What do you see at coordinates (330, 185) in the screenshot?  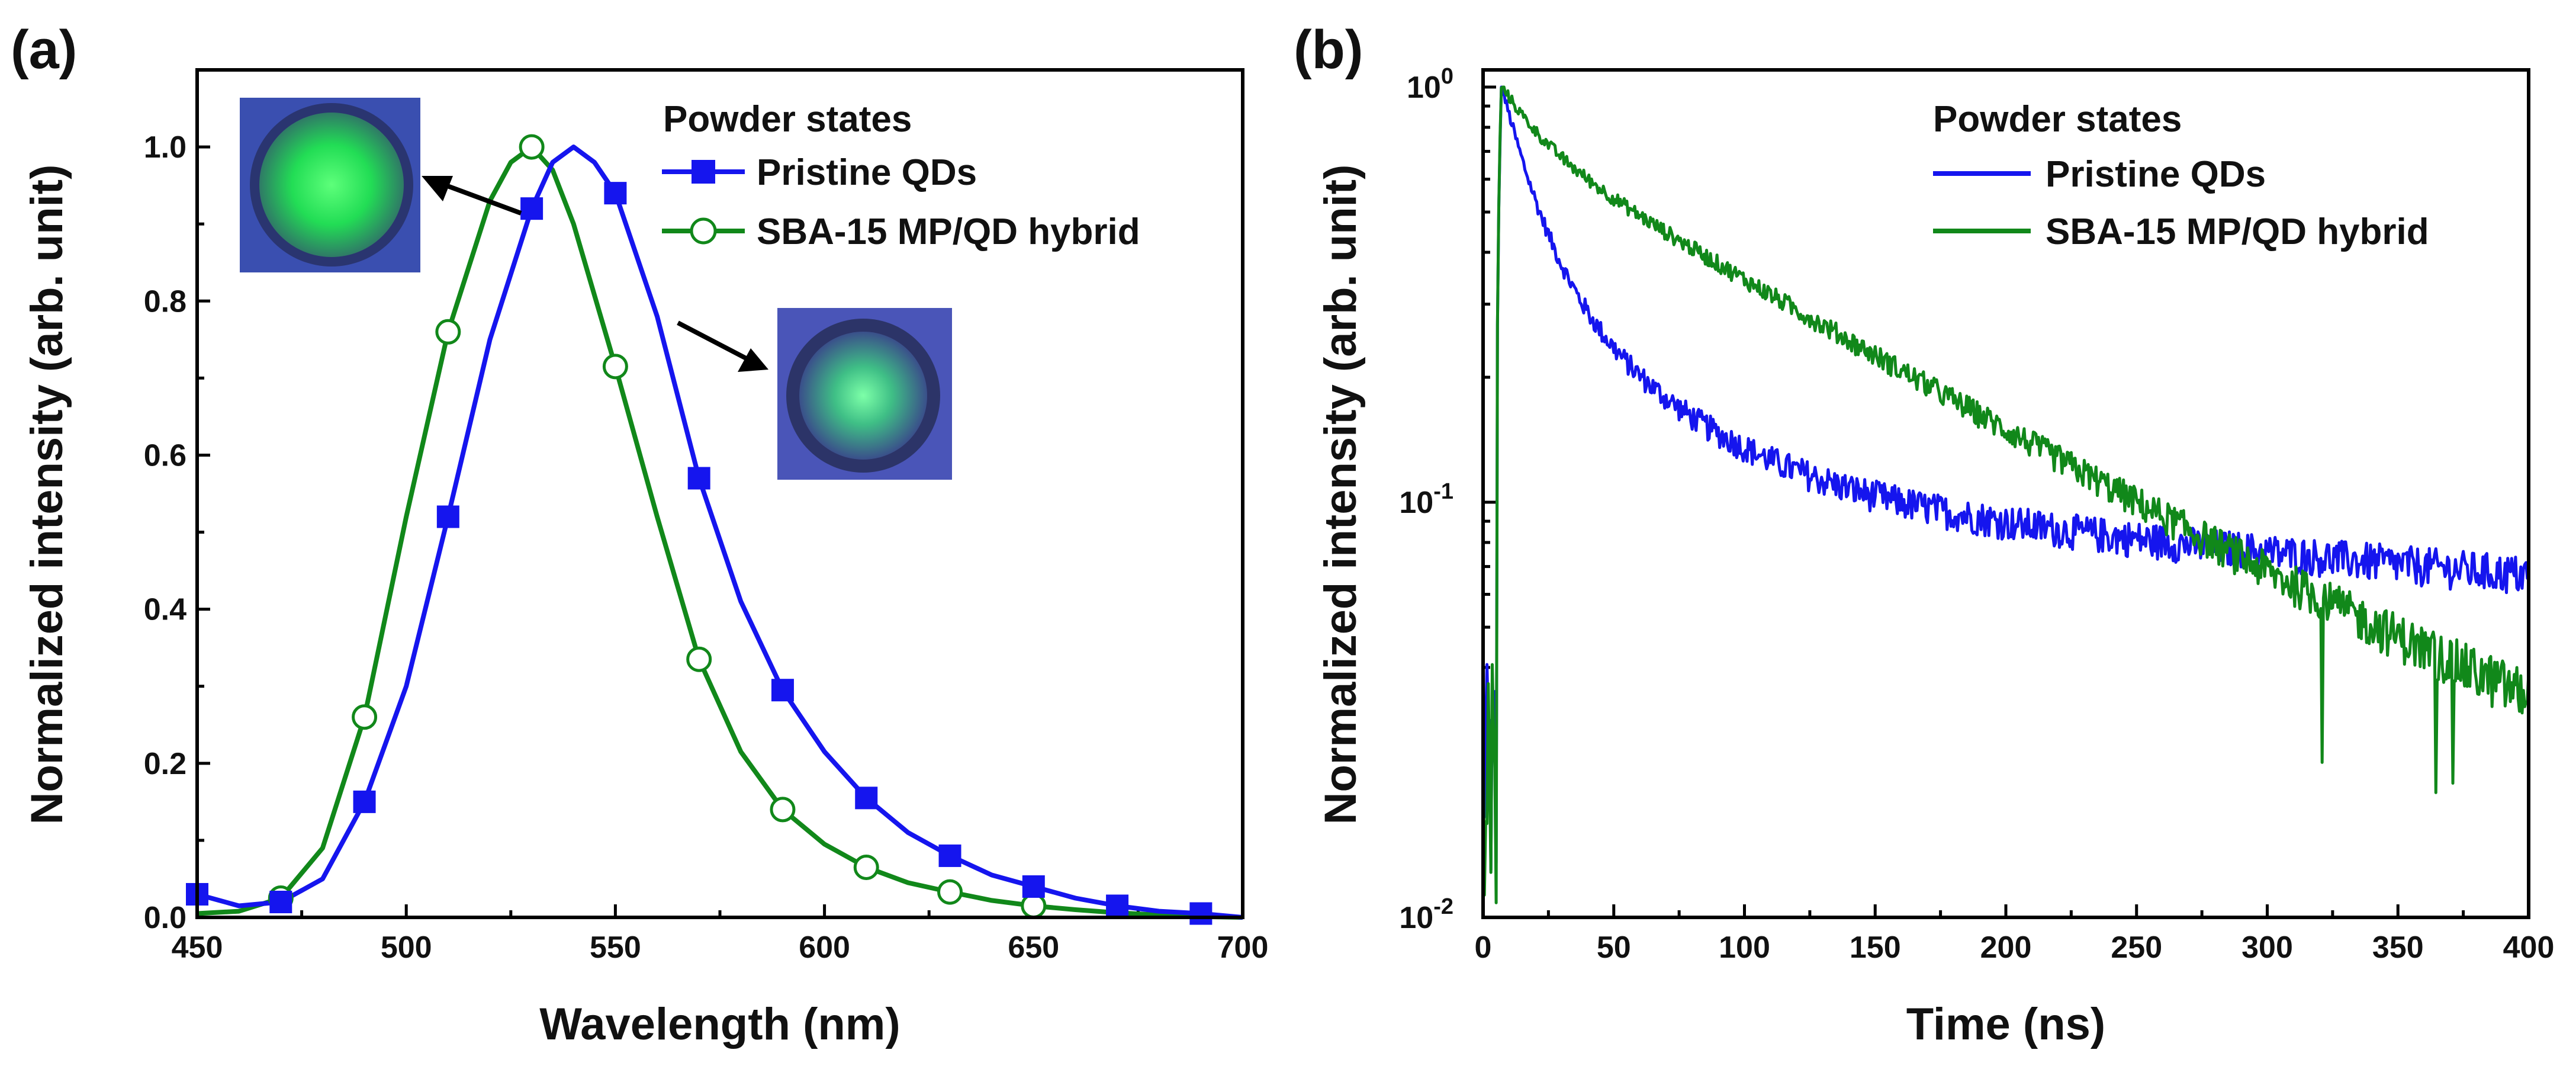 I see `inset-photo-hybrid` at bounding box center [330, 185].